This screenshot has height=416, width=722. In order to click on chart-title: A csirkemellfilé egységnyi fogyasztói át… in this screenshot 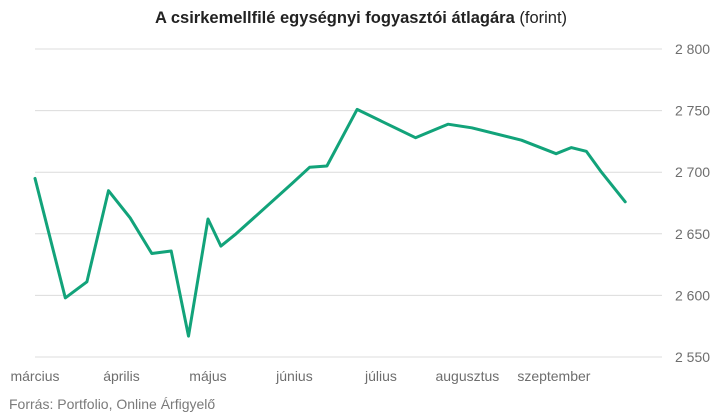, I will do `click(361, 18)`.